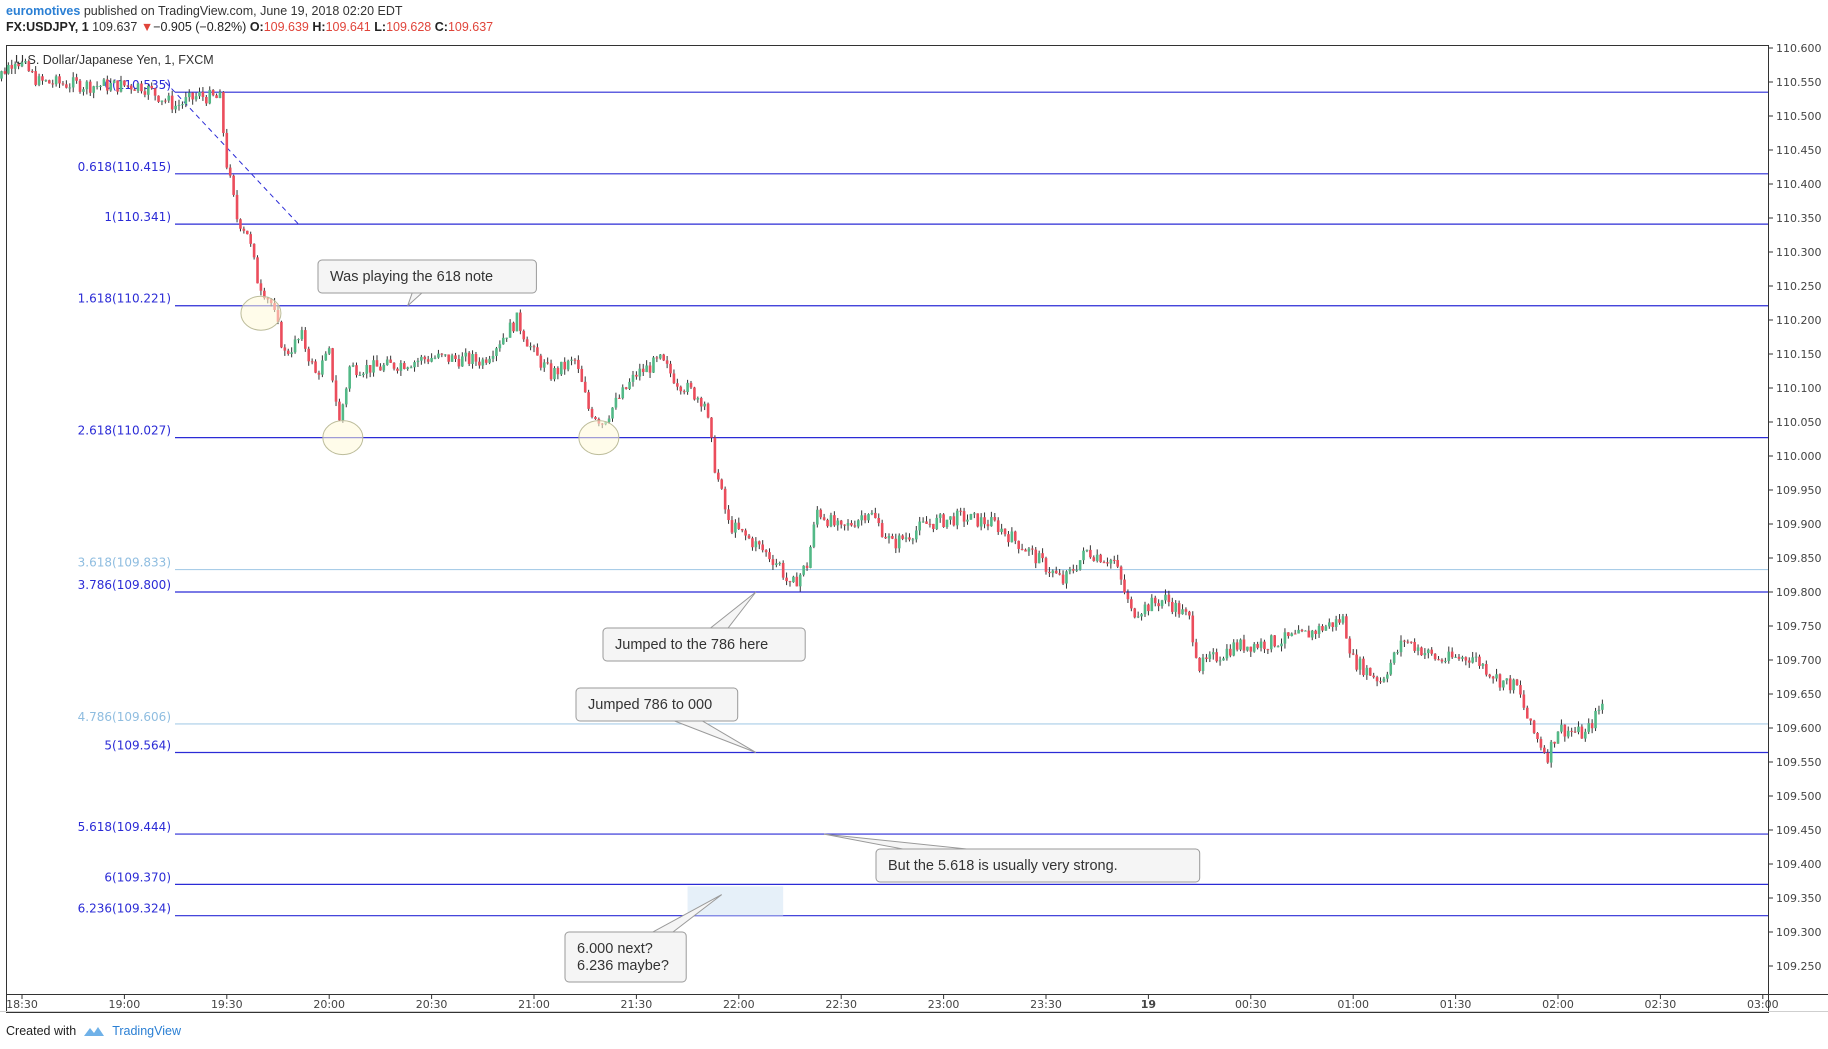 This screenshot has width=1828, height=1049. What do you see at coordinates (146, 1031) in the screenshot?
I see `tradingview-link: TradingView` at bounding box center [146, 1031].